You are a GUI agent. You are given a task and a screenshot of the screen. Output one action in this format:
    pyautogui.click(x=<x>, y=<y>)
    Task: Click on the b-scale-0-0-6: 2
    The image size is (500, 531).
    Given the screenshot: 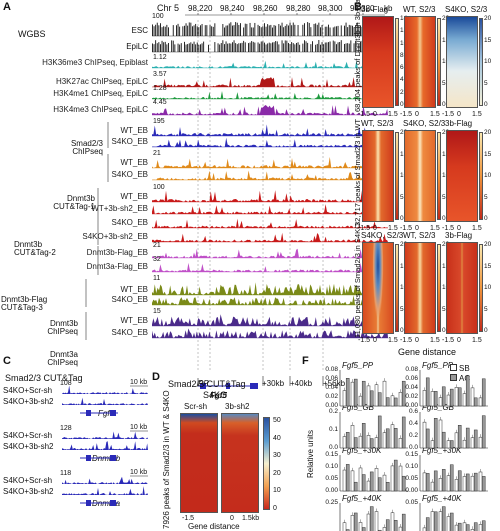 What is the action you would take?
    pyautogui.click(x=402, y=92)
    